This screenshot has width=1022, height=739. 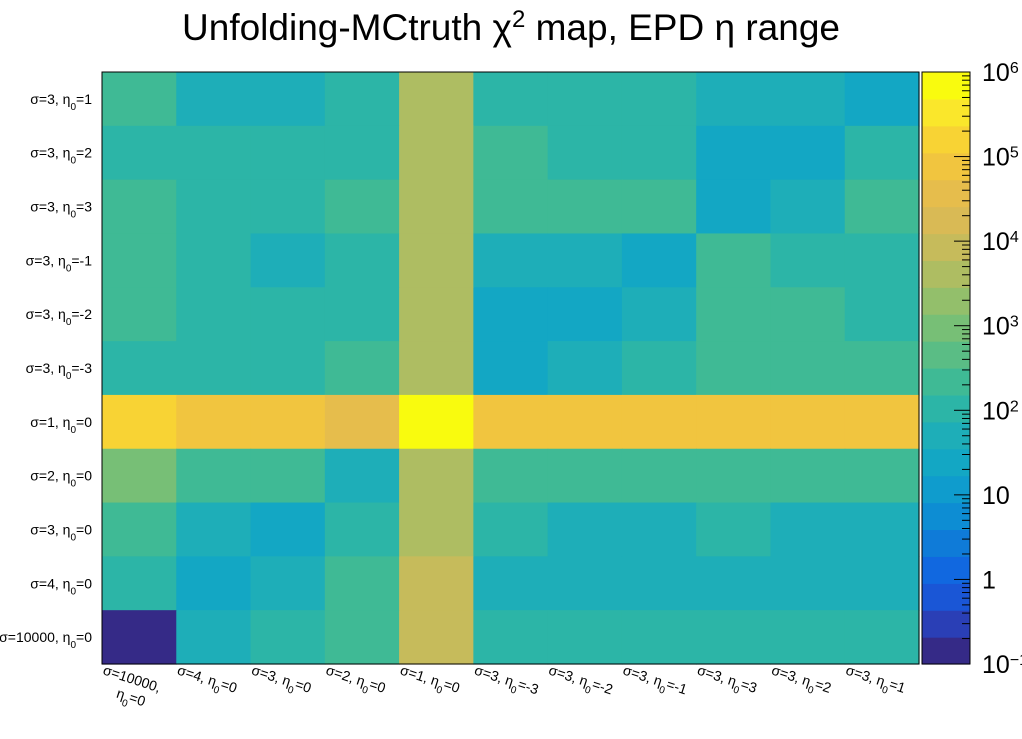 What do you see at coordinates (46, 640) in the screenshot?
I see `y-tick-label: σ=10000, η0=0` at bounding box center [46, 640].